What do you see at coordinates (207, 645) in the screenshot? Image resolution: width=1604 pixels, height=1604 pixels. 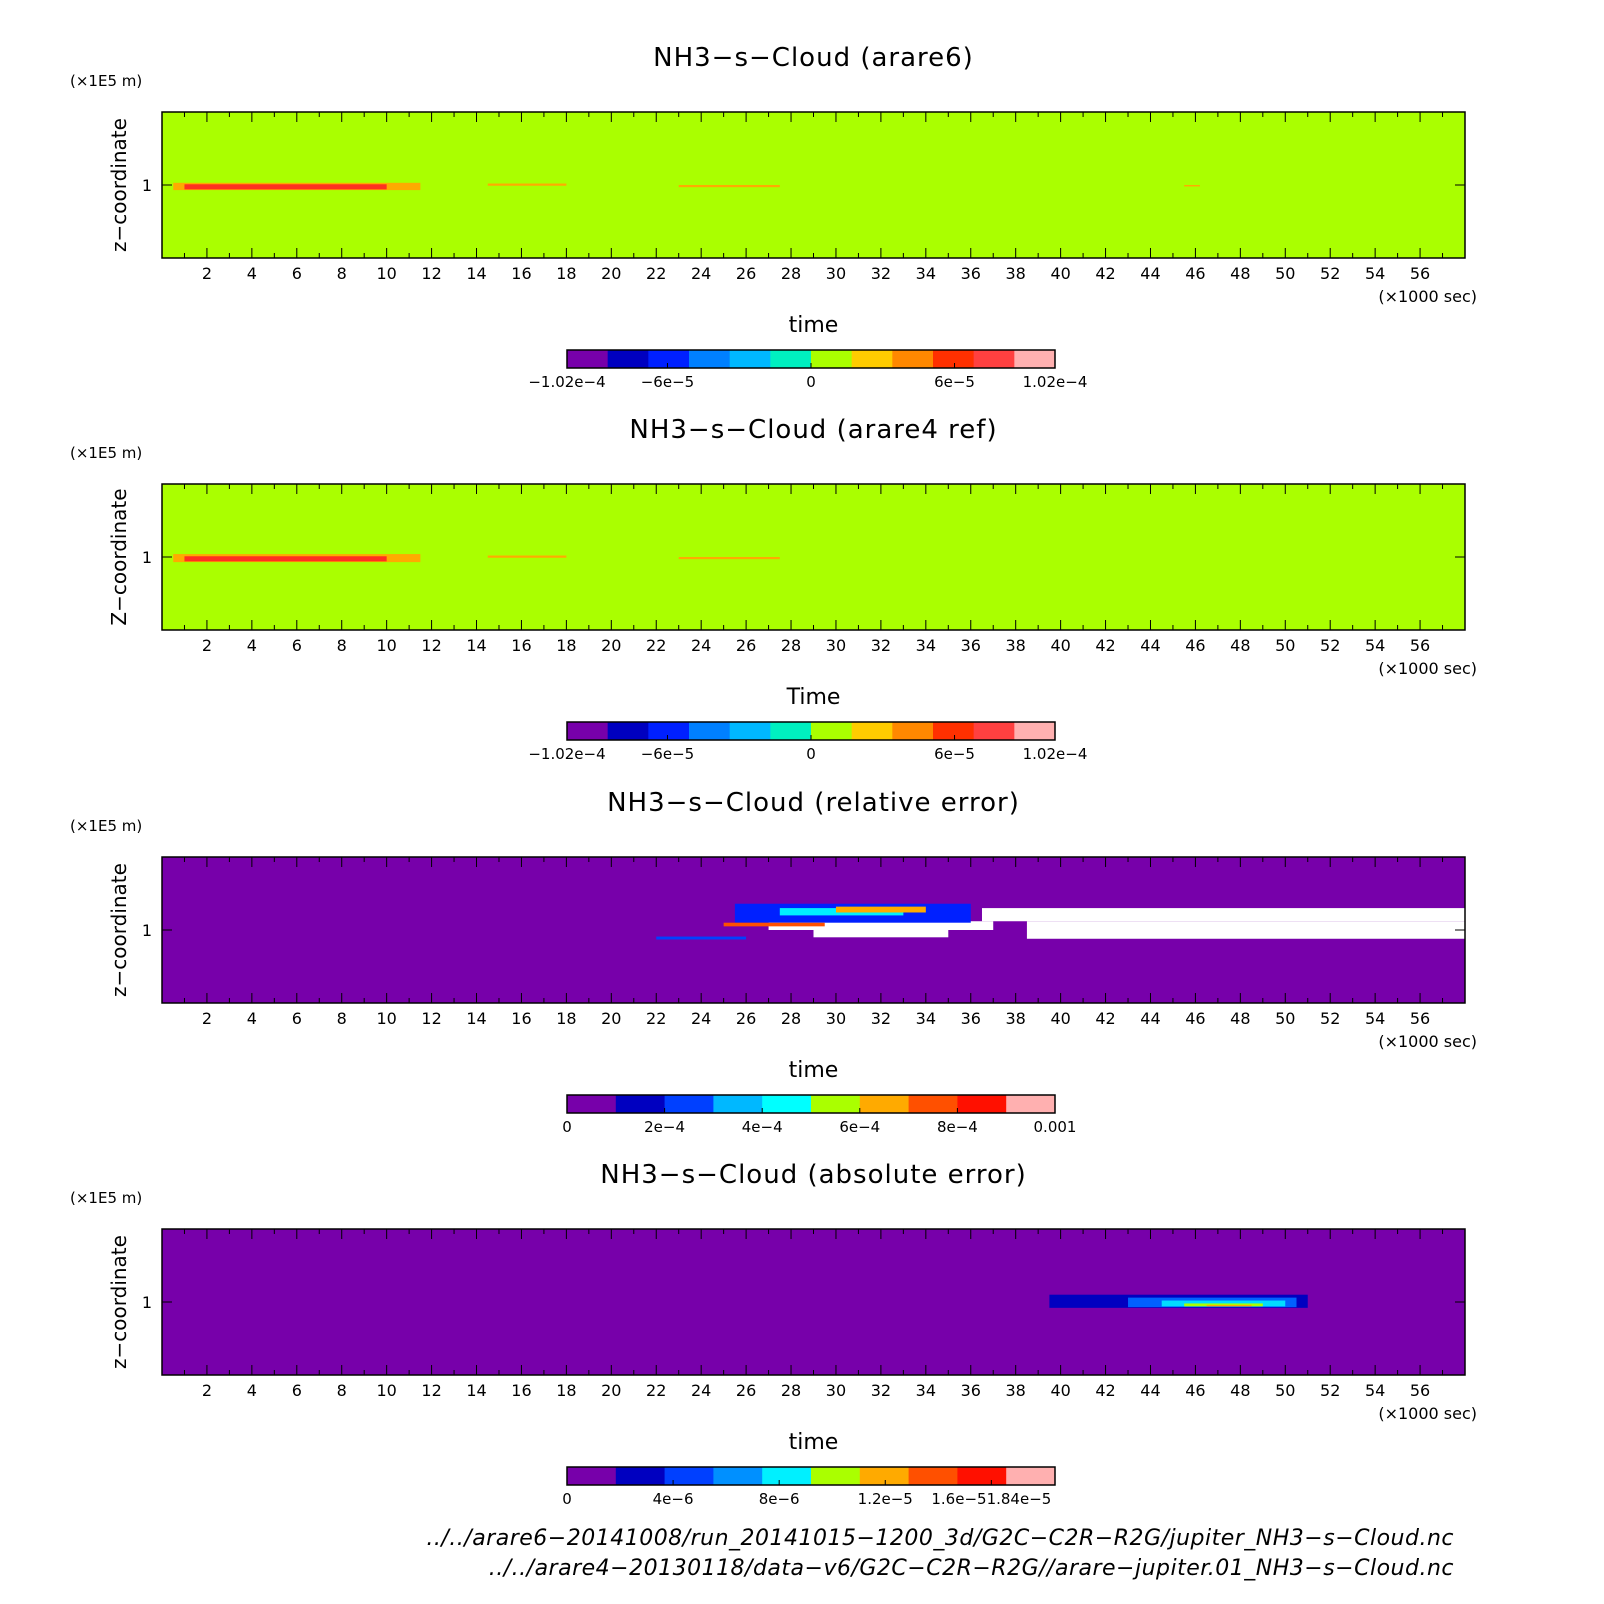 I see `x-tick-label: 2` at bounding box center [207, 645].